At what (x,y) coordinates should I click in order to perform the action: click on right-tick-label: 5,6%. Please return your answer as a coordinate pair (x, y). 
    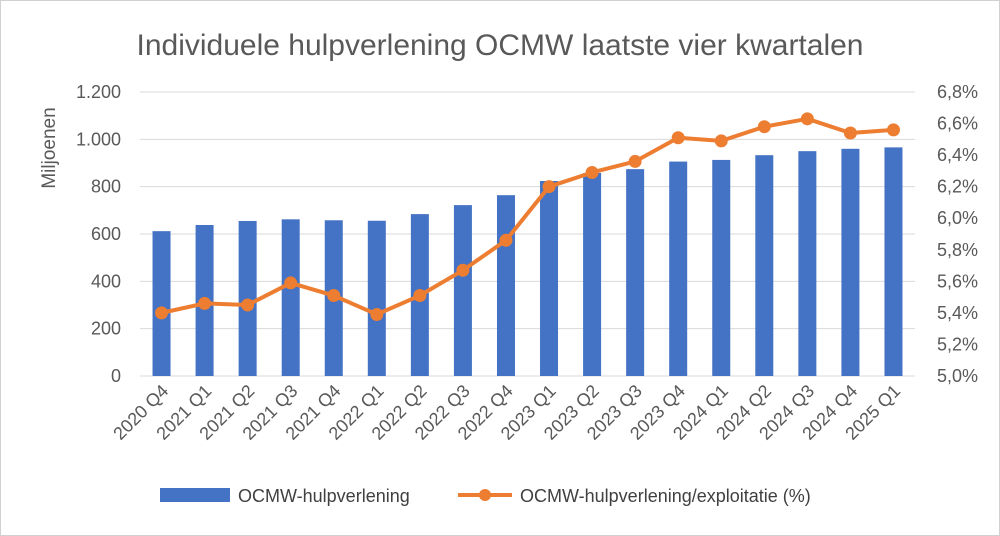
    Looking at the image, I should click on (957, 281).